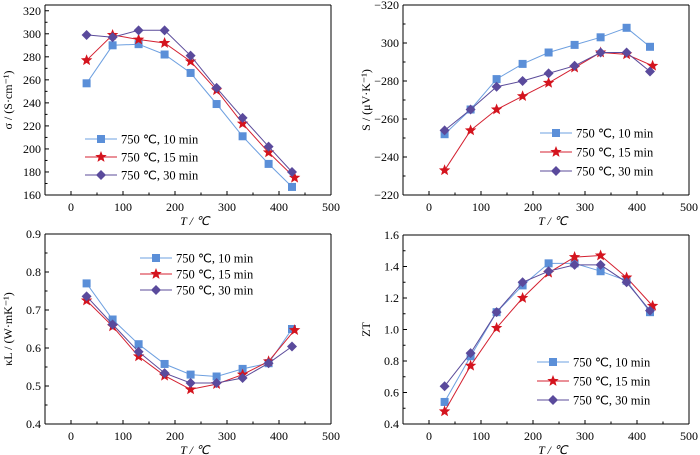 Image resolution: width=700 pixels, height=455 pixels. I want to click on y-tick-label: −260, so click(386, 119).